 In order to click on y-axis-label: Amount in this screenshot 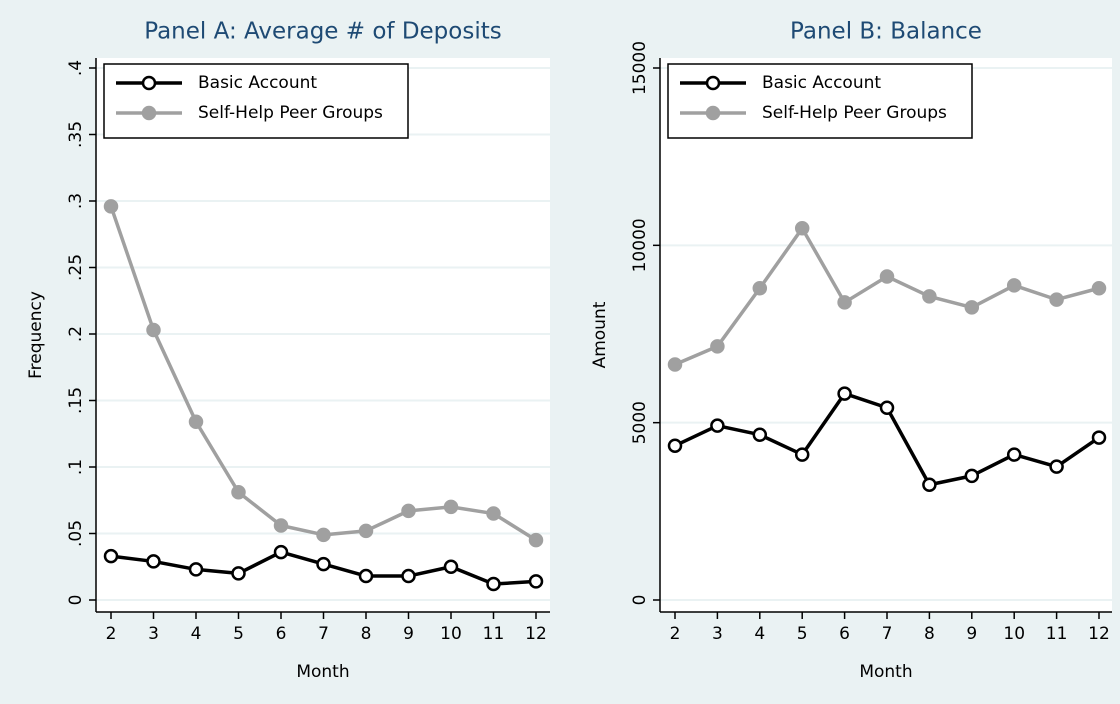, I will do `click(600, 334)`.